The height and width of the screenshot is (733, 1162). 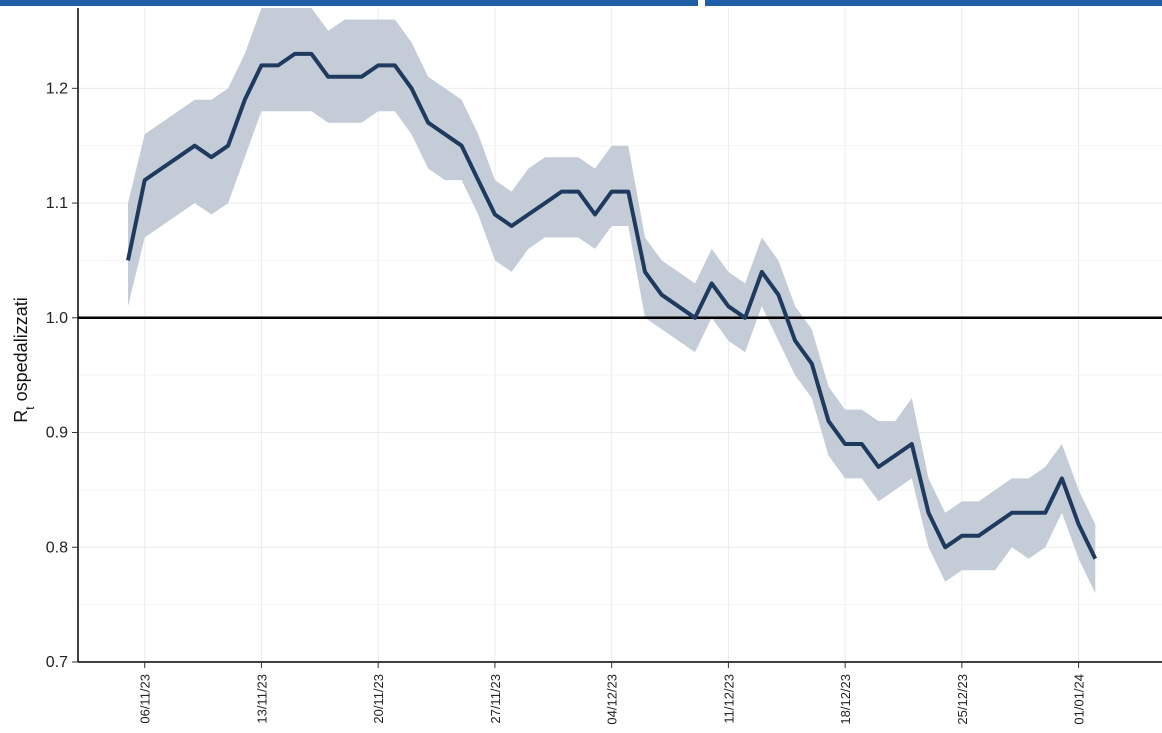 What do you see at coordinates (933, 3) in the screenshot?
I see `top-accent-bar-right` at bounding box center [933, 3].